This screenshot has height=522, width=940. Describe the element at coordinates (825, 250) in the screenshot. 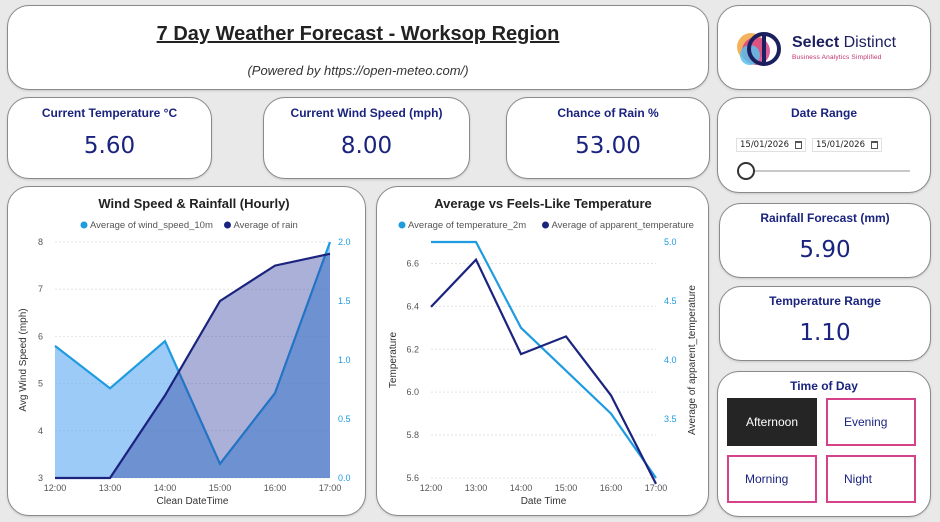

I see `kpi-value: 5.90` at that location.